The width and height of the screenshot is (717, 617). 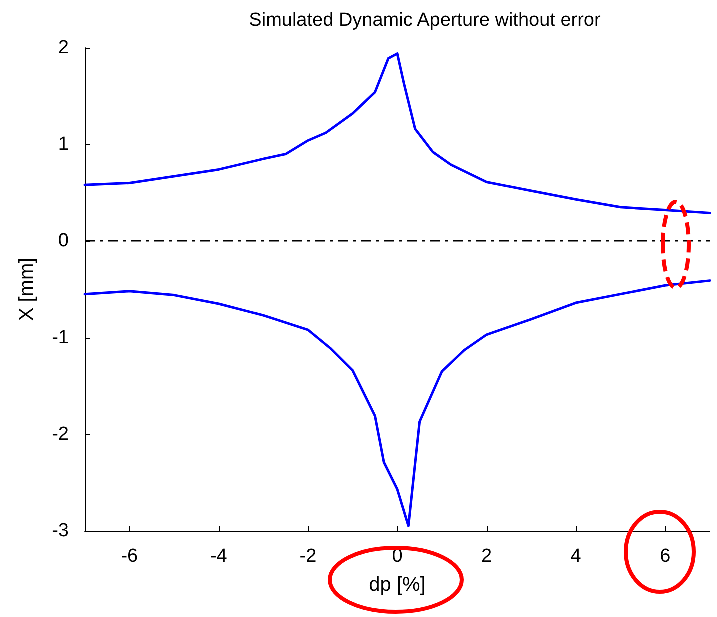 I want to click on x-axis-title: dp [%], so click(x=397, y=585).